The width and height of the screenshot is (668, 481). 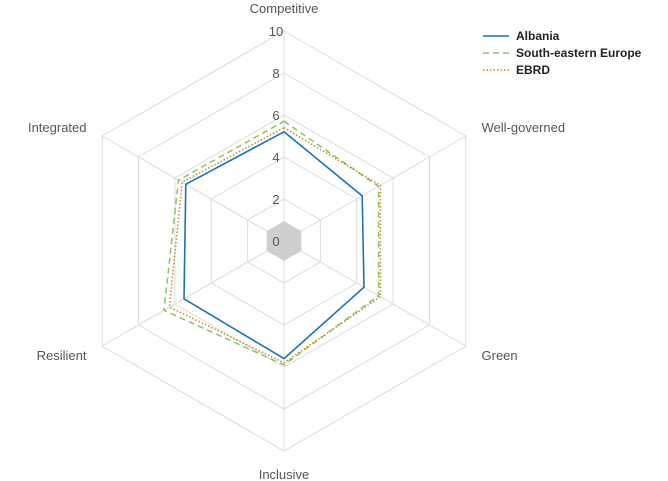 I want to click on tick-label: 10, so click(x=276, y=31).